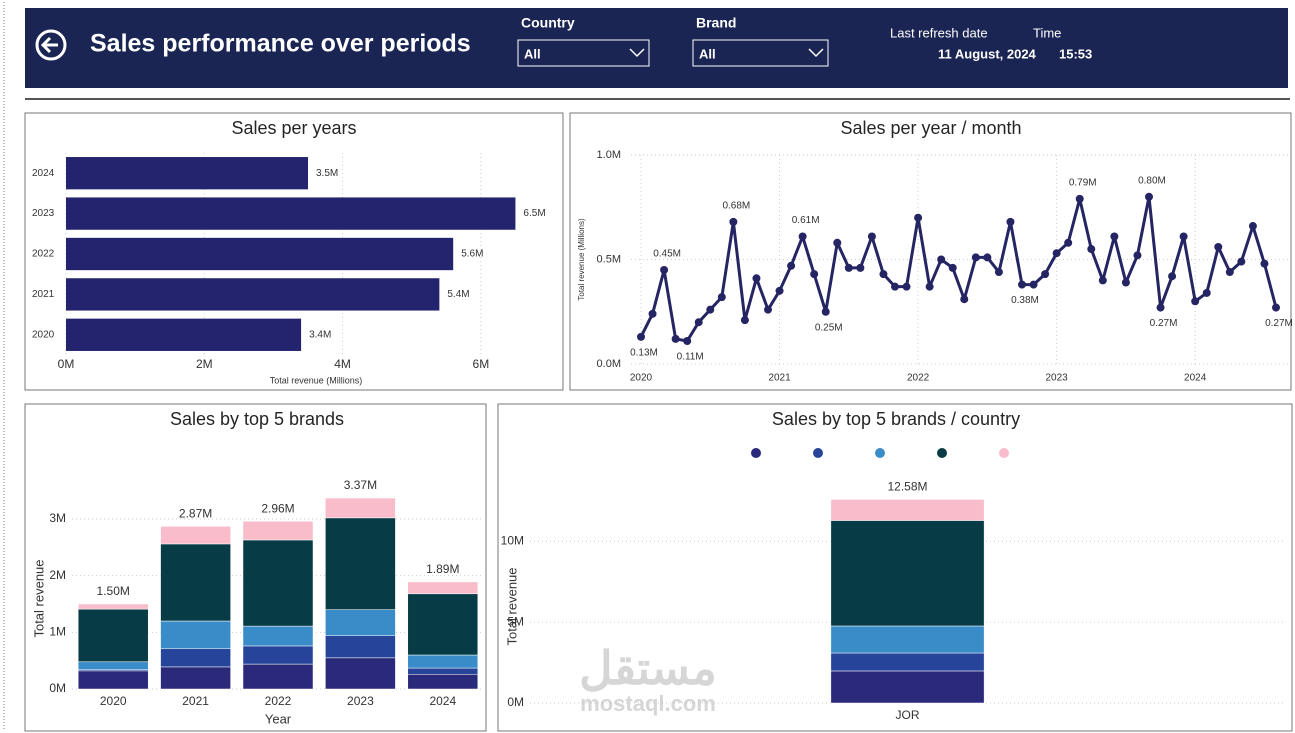  I want to click on y-tick-label: 0M, so click(57, 688).